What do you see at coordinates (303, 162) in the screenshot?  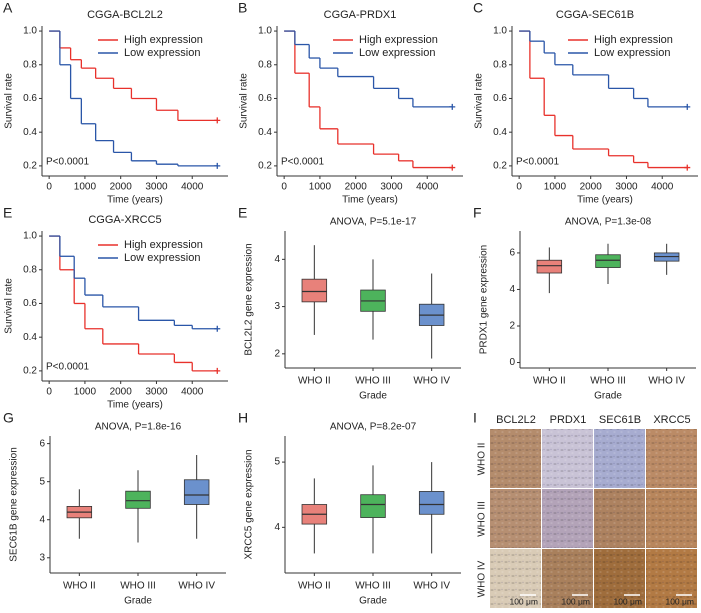 I see `p-value: P<0.0001` at bounding box center [303, 162].